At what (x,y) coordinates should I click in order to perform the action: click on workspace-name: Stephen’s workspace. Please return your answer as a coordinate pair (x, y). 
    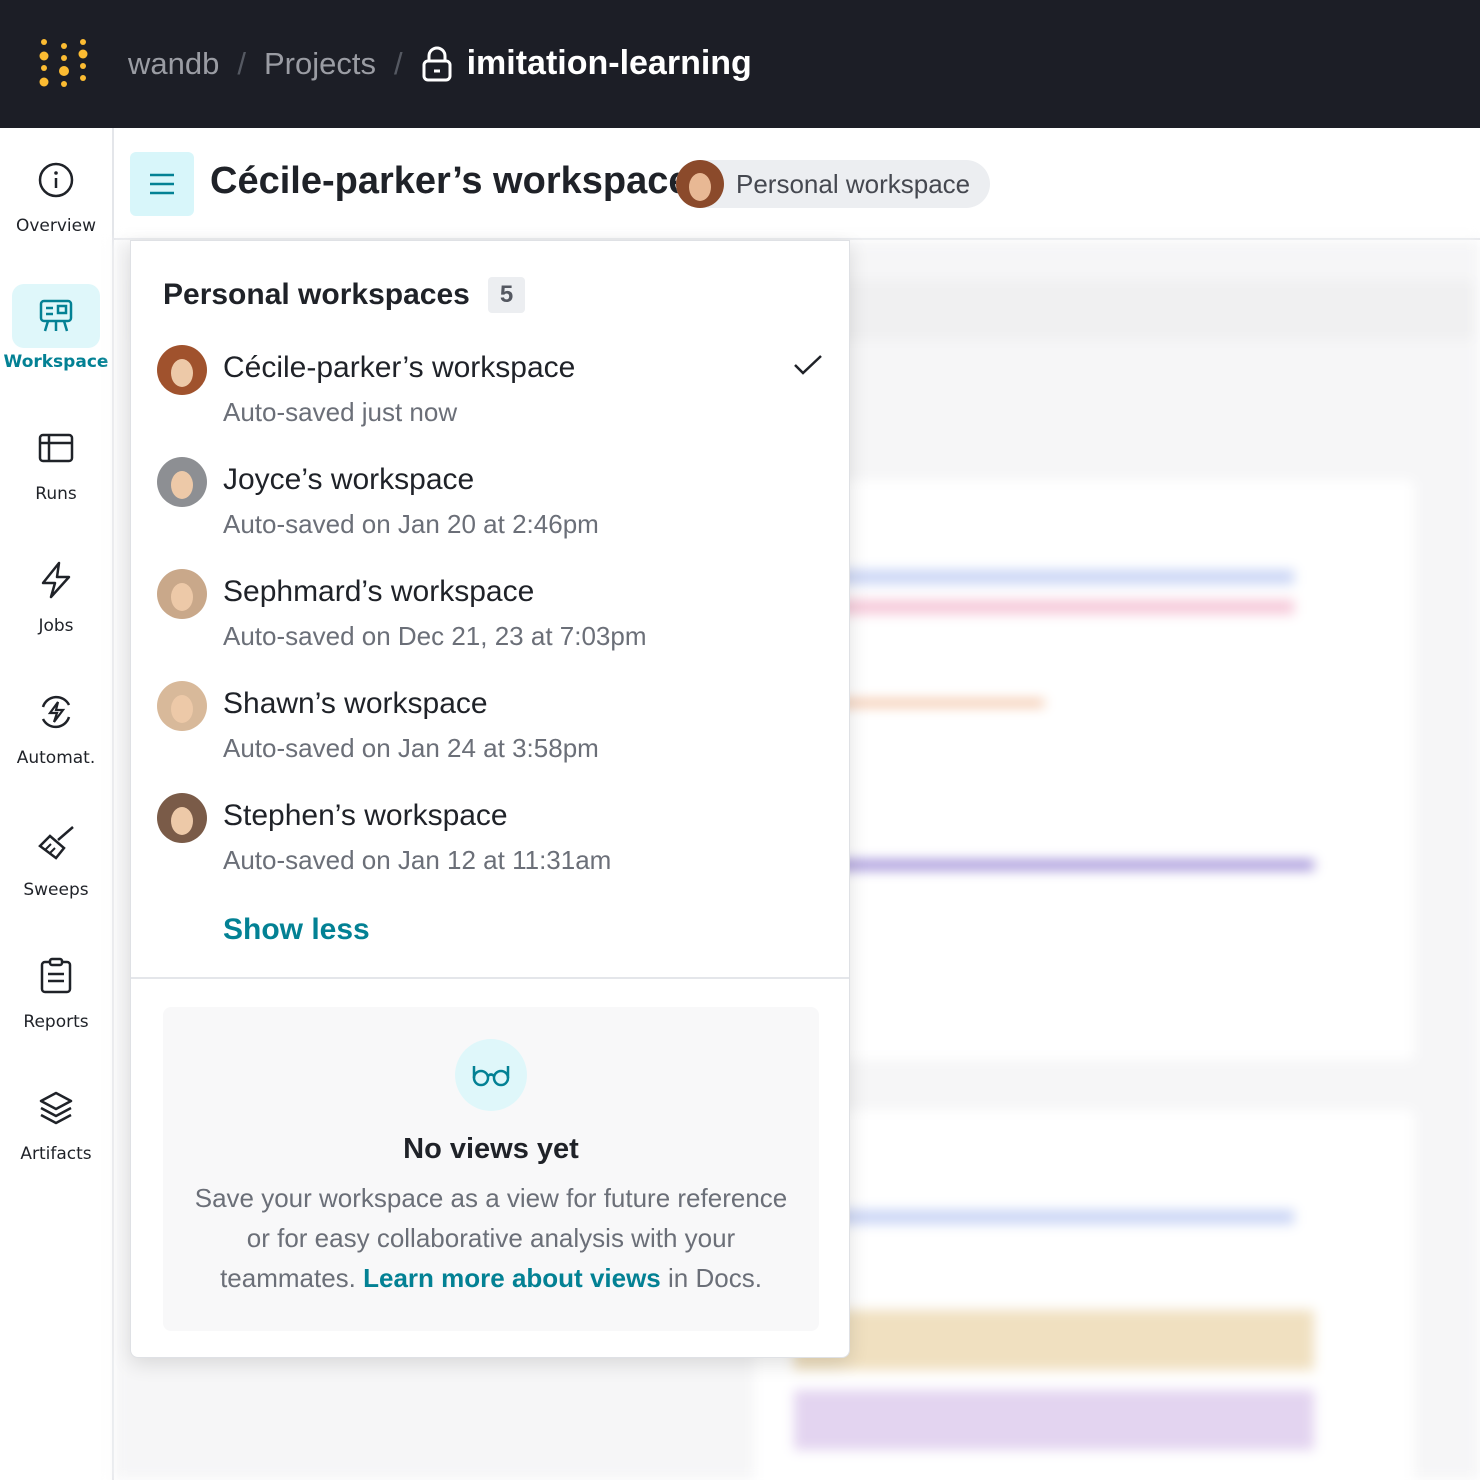
    Looking at the image, I should click on (365, 815).